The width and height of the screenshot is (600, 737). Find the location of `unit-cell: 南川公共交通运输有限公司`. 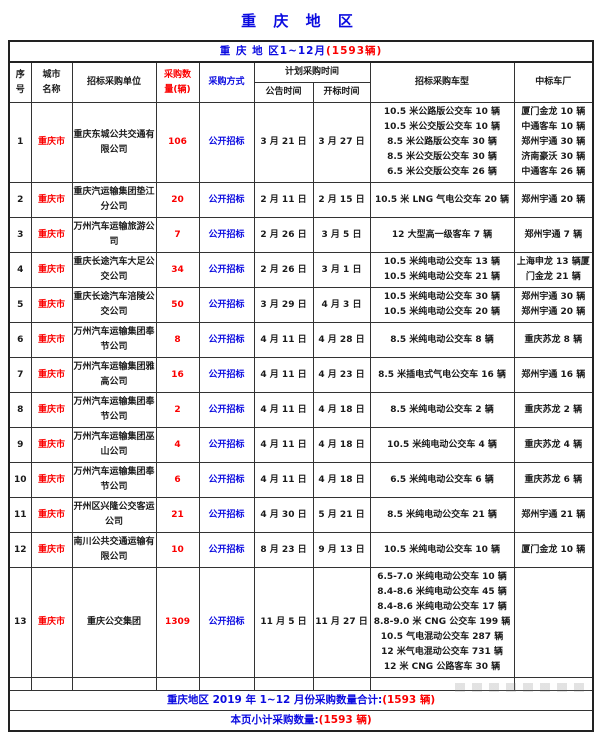

unit-cell: 南川公共交通运输有限公司 is located at coordinates (114, 550).